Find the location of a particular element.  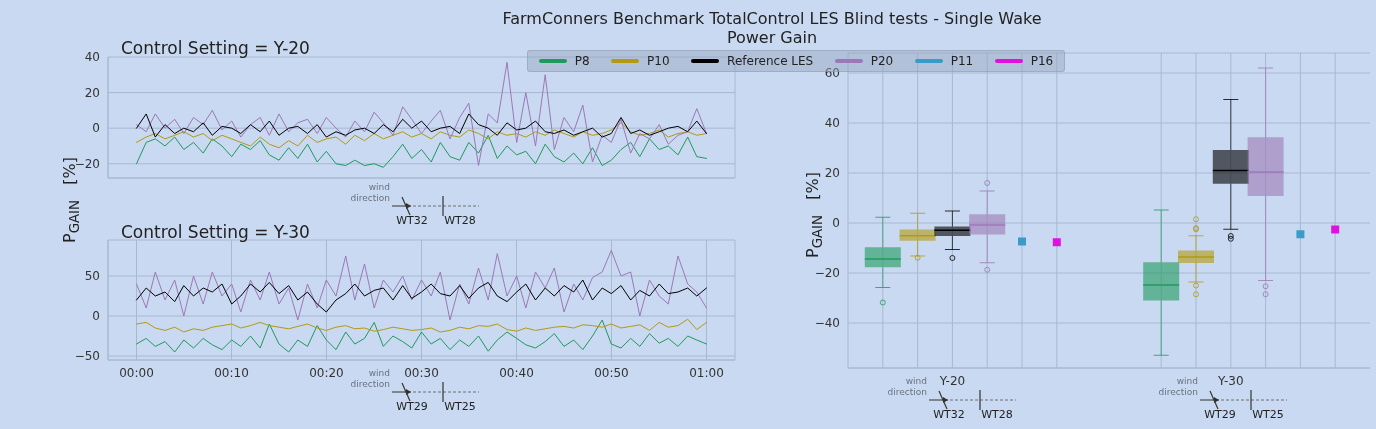

chart-subtitle: Control Setting = Y-20 is located at coordinates (215, 48).